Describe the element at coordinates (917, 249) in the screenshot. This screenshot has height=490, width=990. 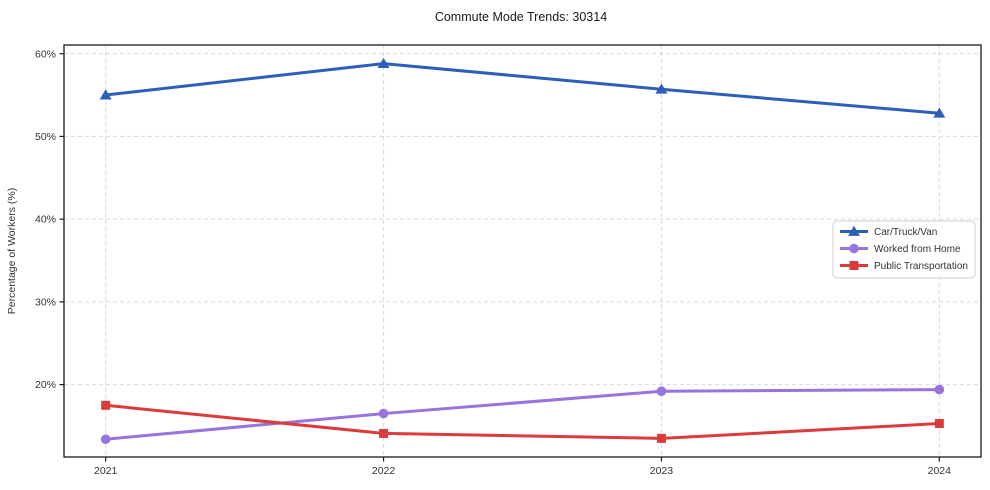
I see `legend-label: Worked from Home` at that location.